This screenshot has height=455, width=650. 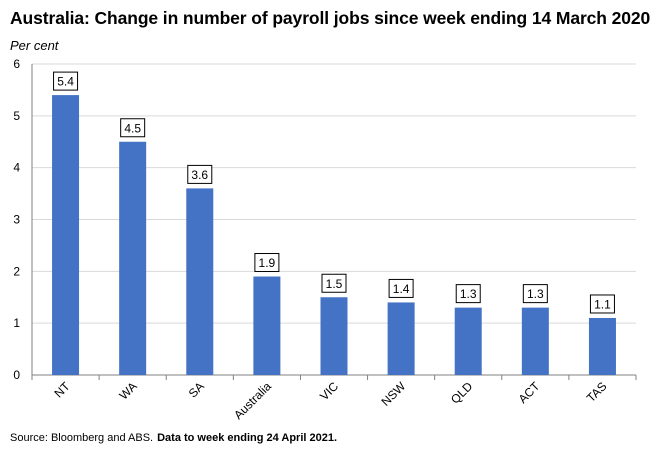 I want to click on y-tick-label: 3, so click(x=16, y=220).